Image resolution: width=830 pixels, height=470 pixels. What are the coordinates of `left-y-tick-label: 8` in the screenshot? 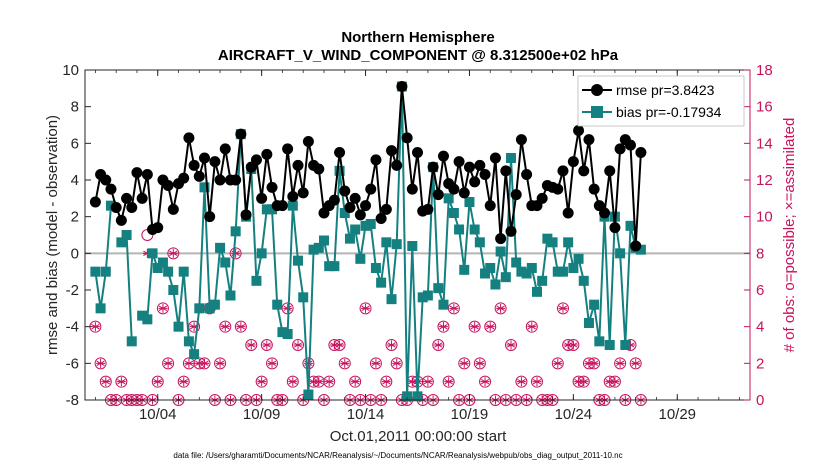 It's located at (75, 107).